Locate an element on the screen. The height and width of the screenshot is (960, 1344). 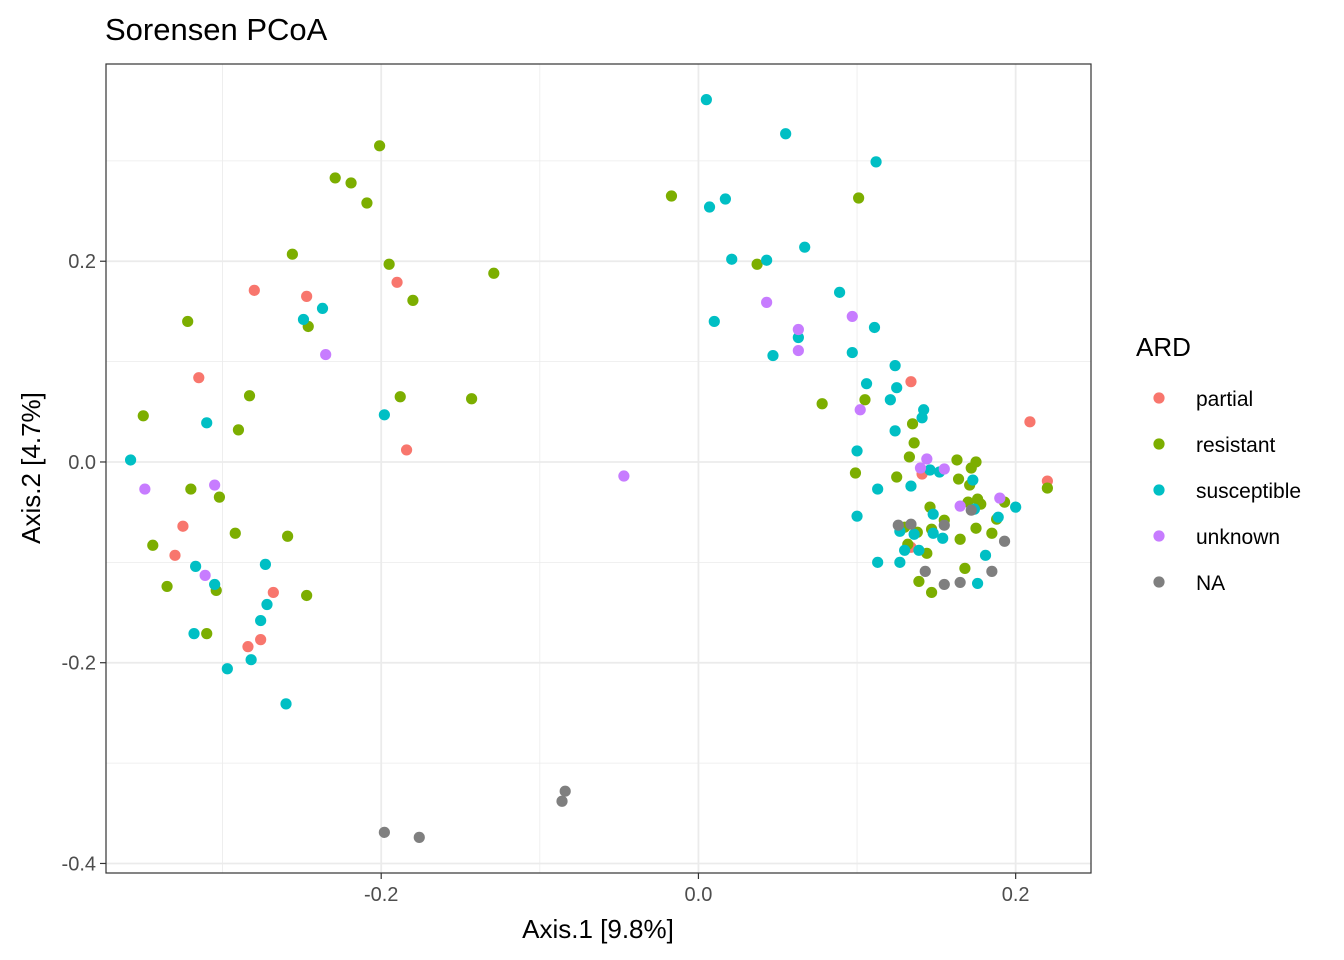
legend-label: resistant is located at coordinates (1236, 445).